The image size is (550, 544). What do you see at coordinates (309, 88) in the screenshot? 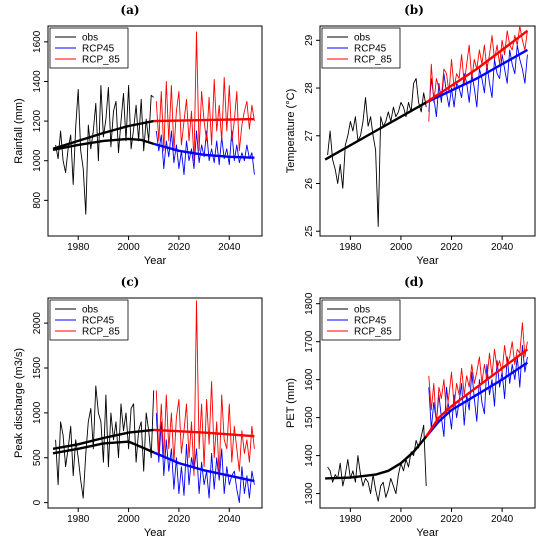
I see `y-tick-label: 28` at bounding box center [309, 88].